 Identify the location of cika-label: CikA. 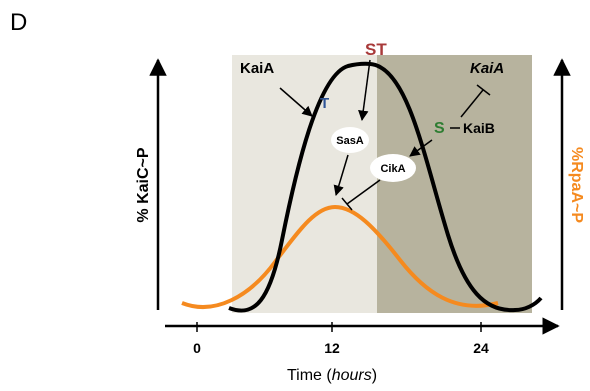
(392, 169).